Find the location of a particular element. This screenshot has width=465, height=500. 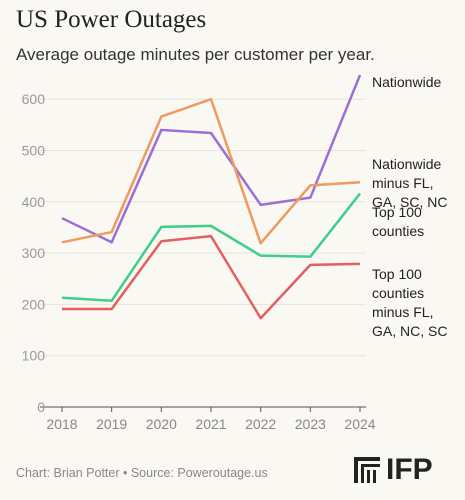

logo-text: IFP is located at coordinates (409, 469).